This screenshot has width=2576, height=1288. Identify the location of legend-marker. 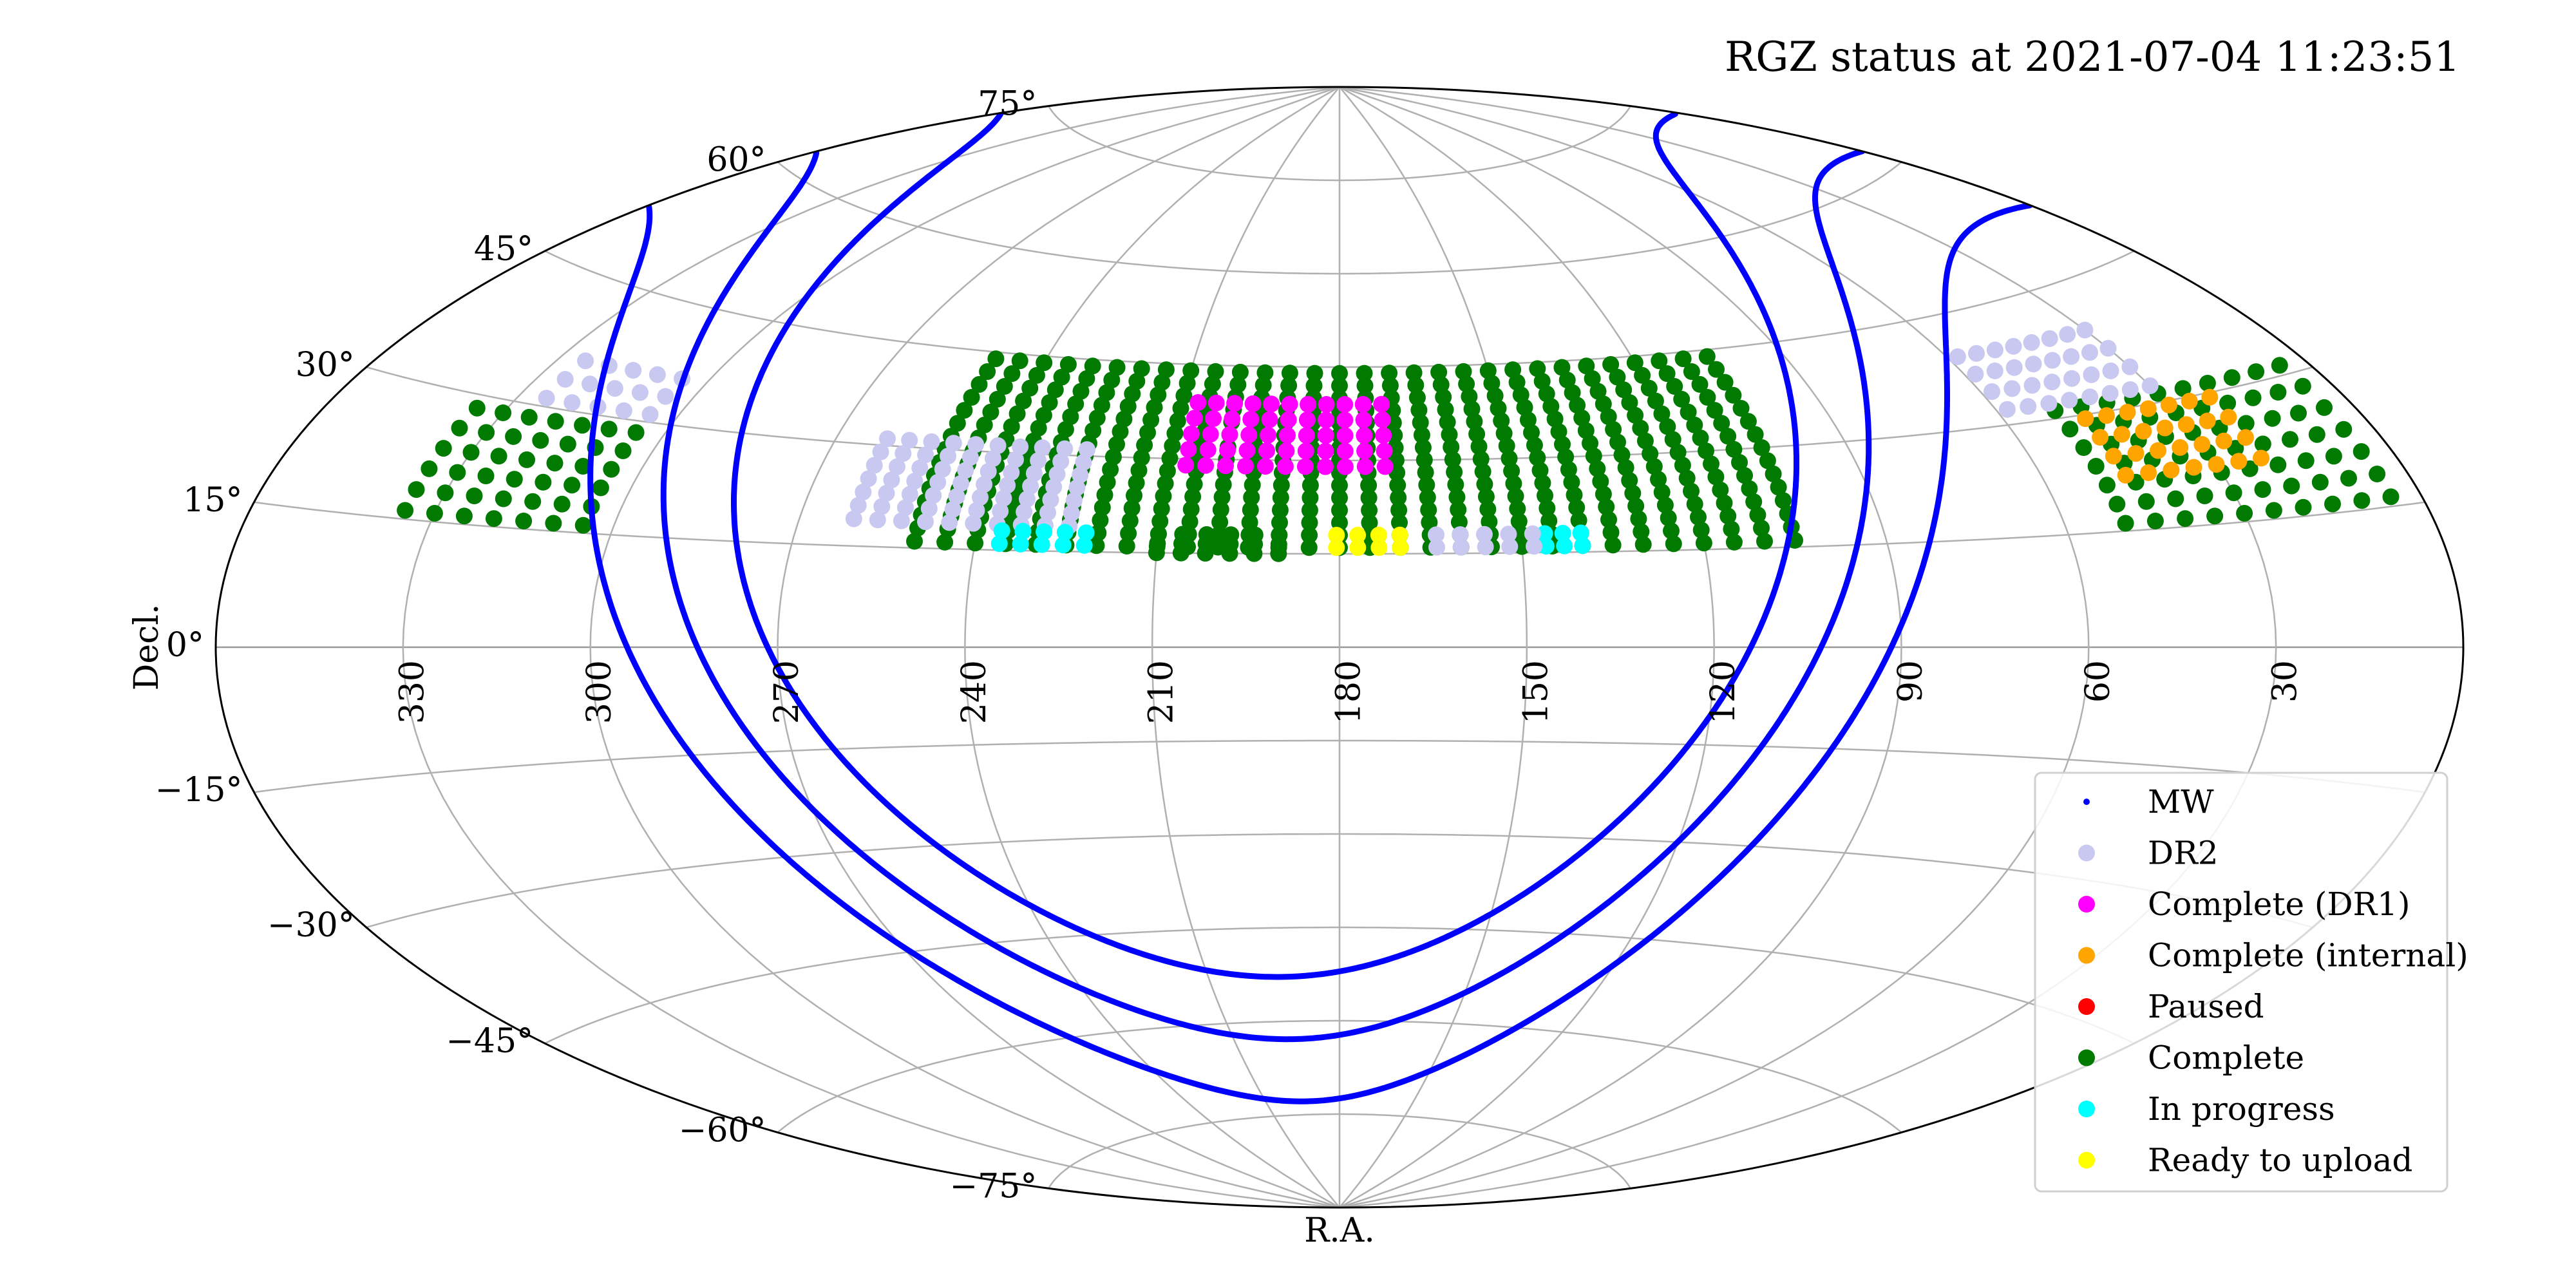
(2086, 1058).